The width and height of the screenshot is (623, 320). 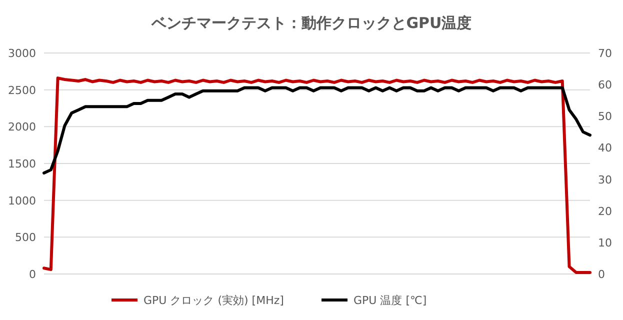 I want to click on y-tick-label: 1500, so click(x=22, y=164).